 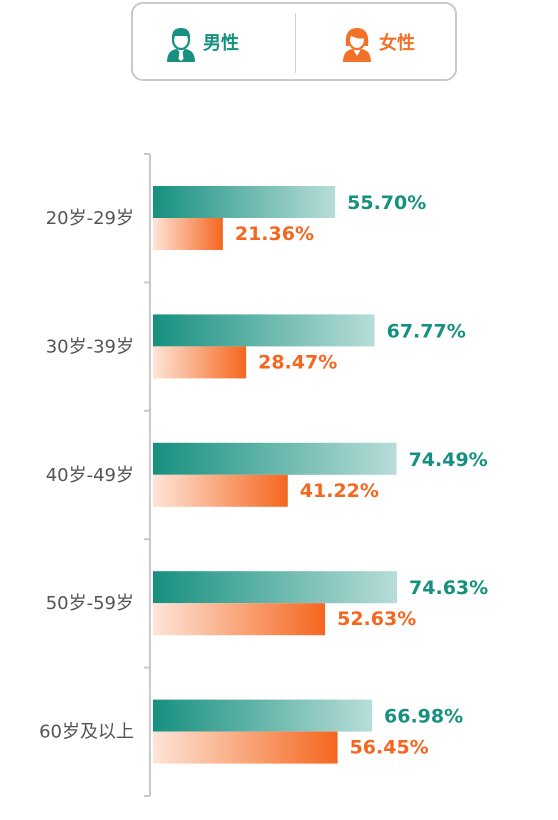 I want to click on value-label-male: 74.49%, so click(x=448, y=460).